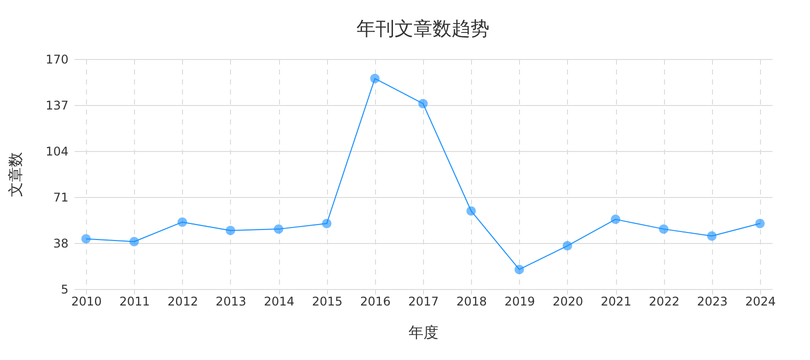 The image size is (810, 360). Describe the element at coordinates (520, 301) in the screenshot. I see `x-tick-label: 2019` at that location.